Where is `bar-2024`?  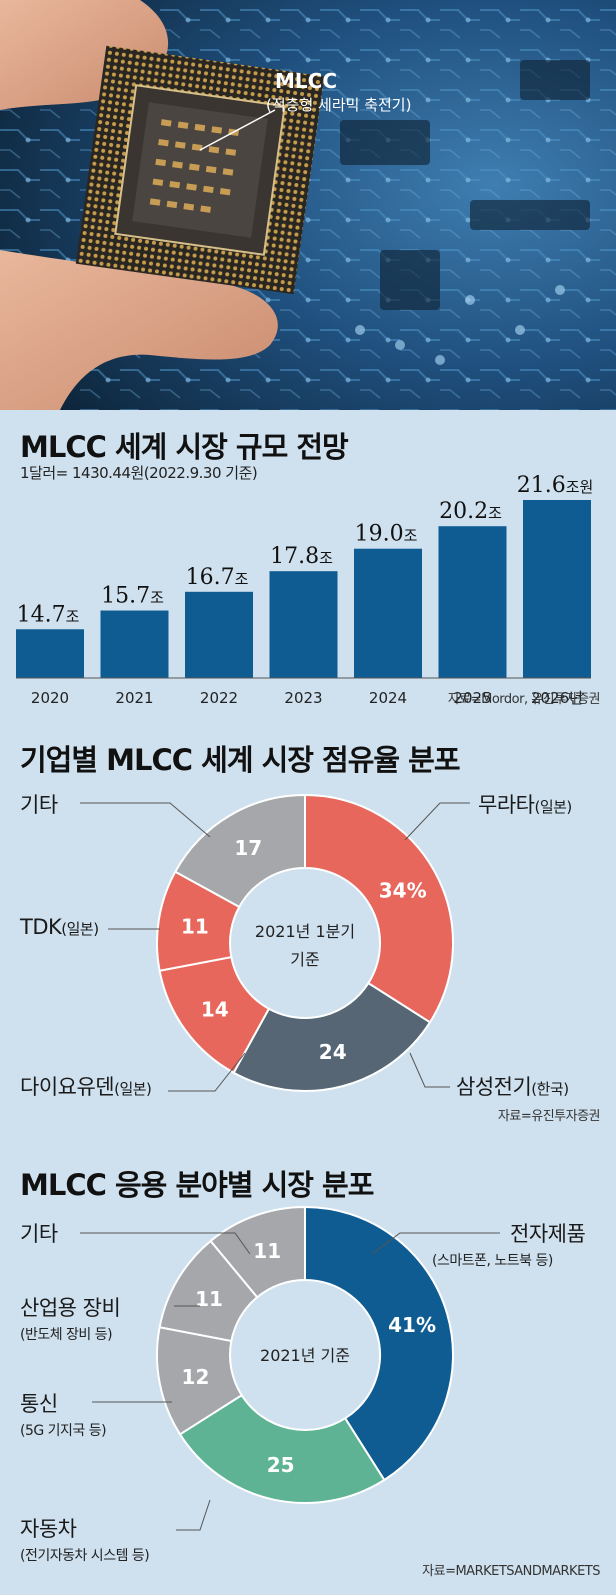
bar-2024 is located at coordinates (388, 613).